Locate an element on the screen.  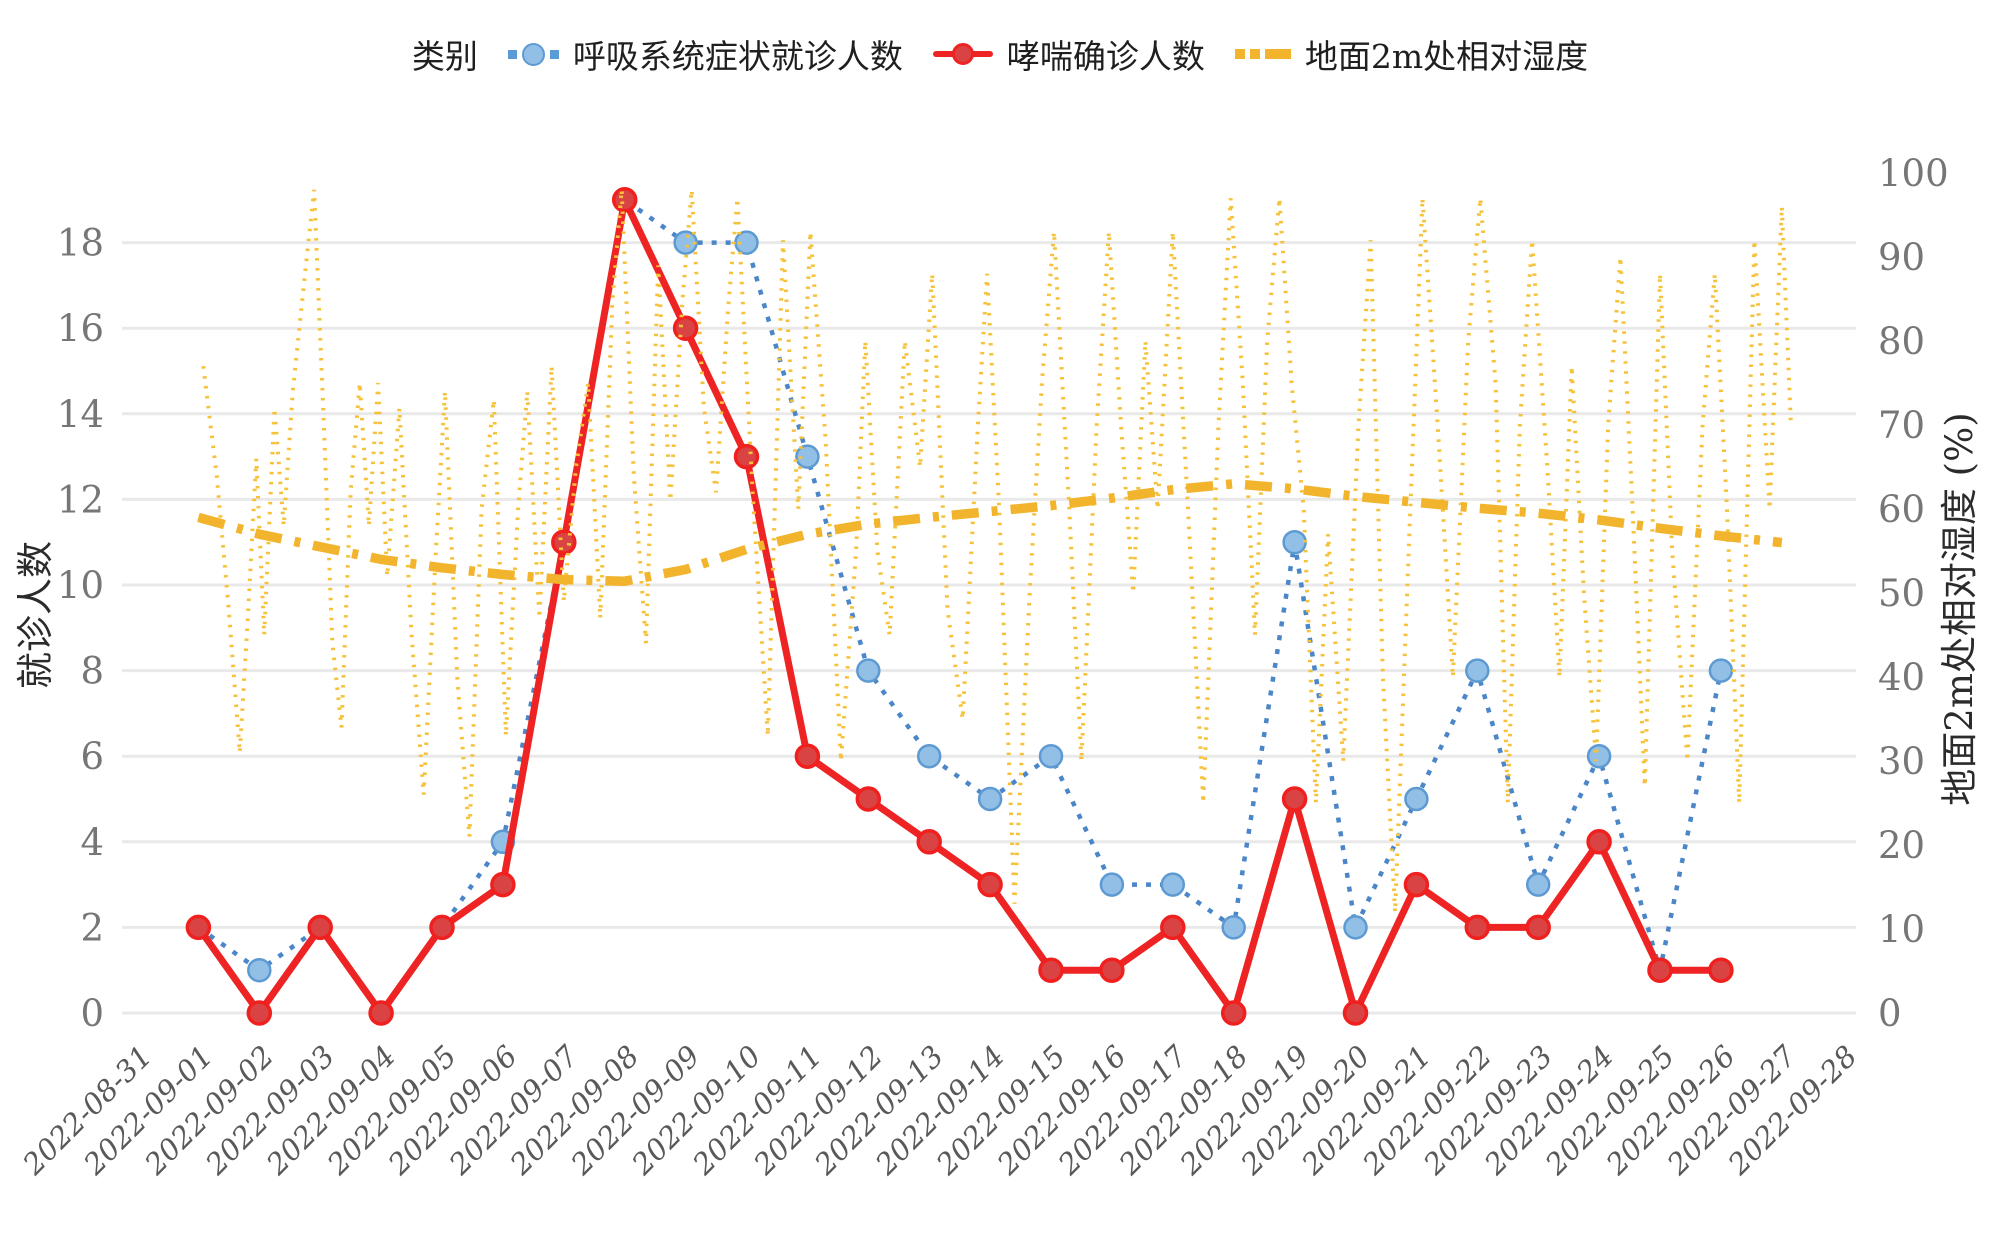
solid-line-circle-icon is located at coordinates (962, 54).